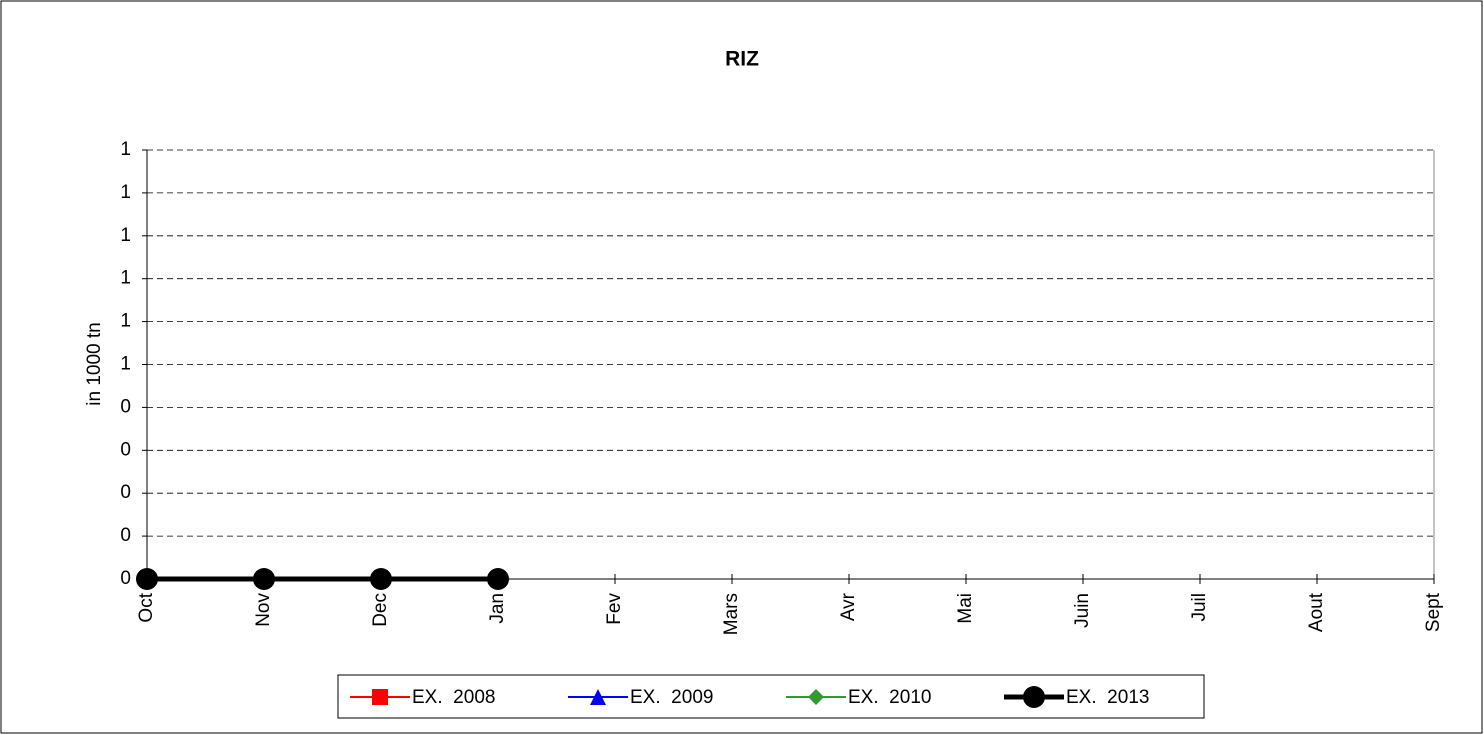  Describe the element at coordinates (146, 607) in the screenshot. I see `x-tick-label: Oct` at that location.